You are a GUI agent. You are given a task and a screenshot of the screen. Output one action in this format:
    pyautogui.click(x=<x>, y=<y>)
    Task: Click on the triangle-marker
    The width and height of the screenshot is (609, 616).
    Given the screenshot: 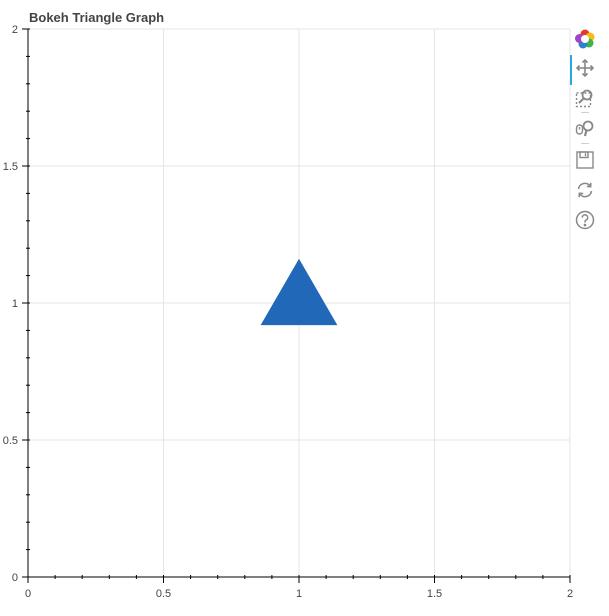 What is the action you would take?
    pyautogui.click(x=299, y=292)
    